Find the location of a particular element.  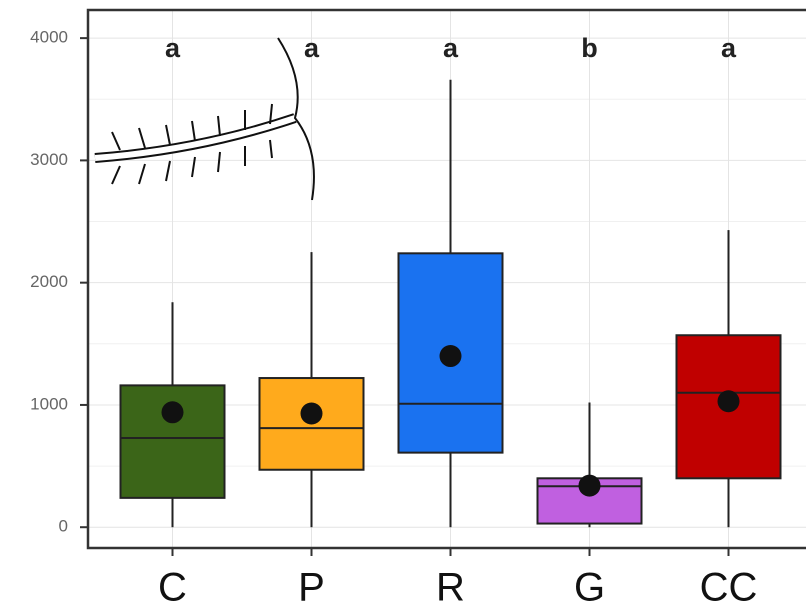

box is located at coordinates (172, 441).